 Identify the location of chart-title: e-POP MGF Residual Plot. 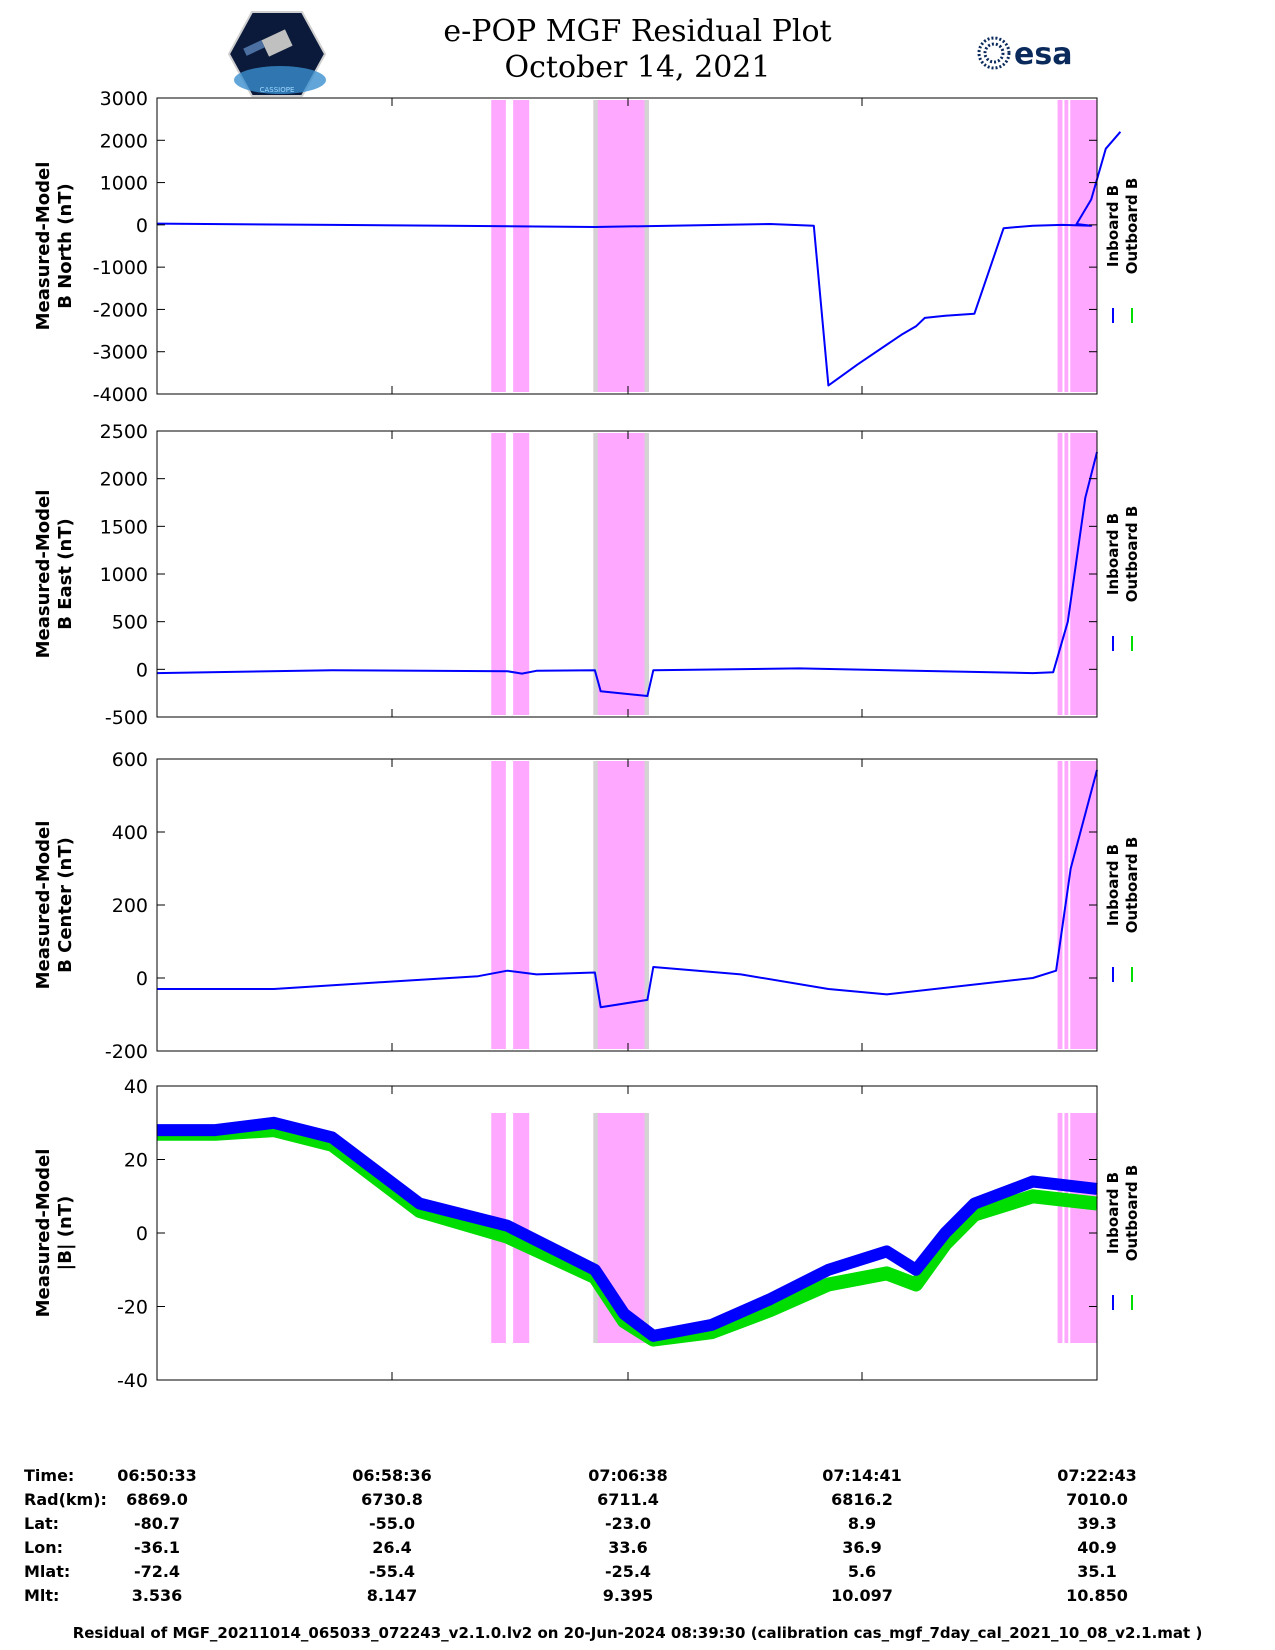
(637, 31).